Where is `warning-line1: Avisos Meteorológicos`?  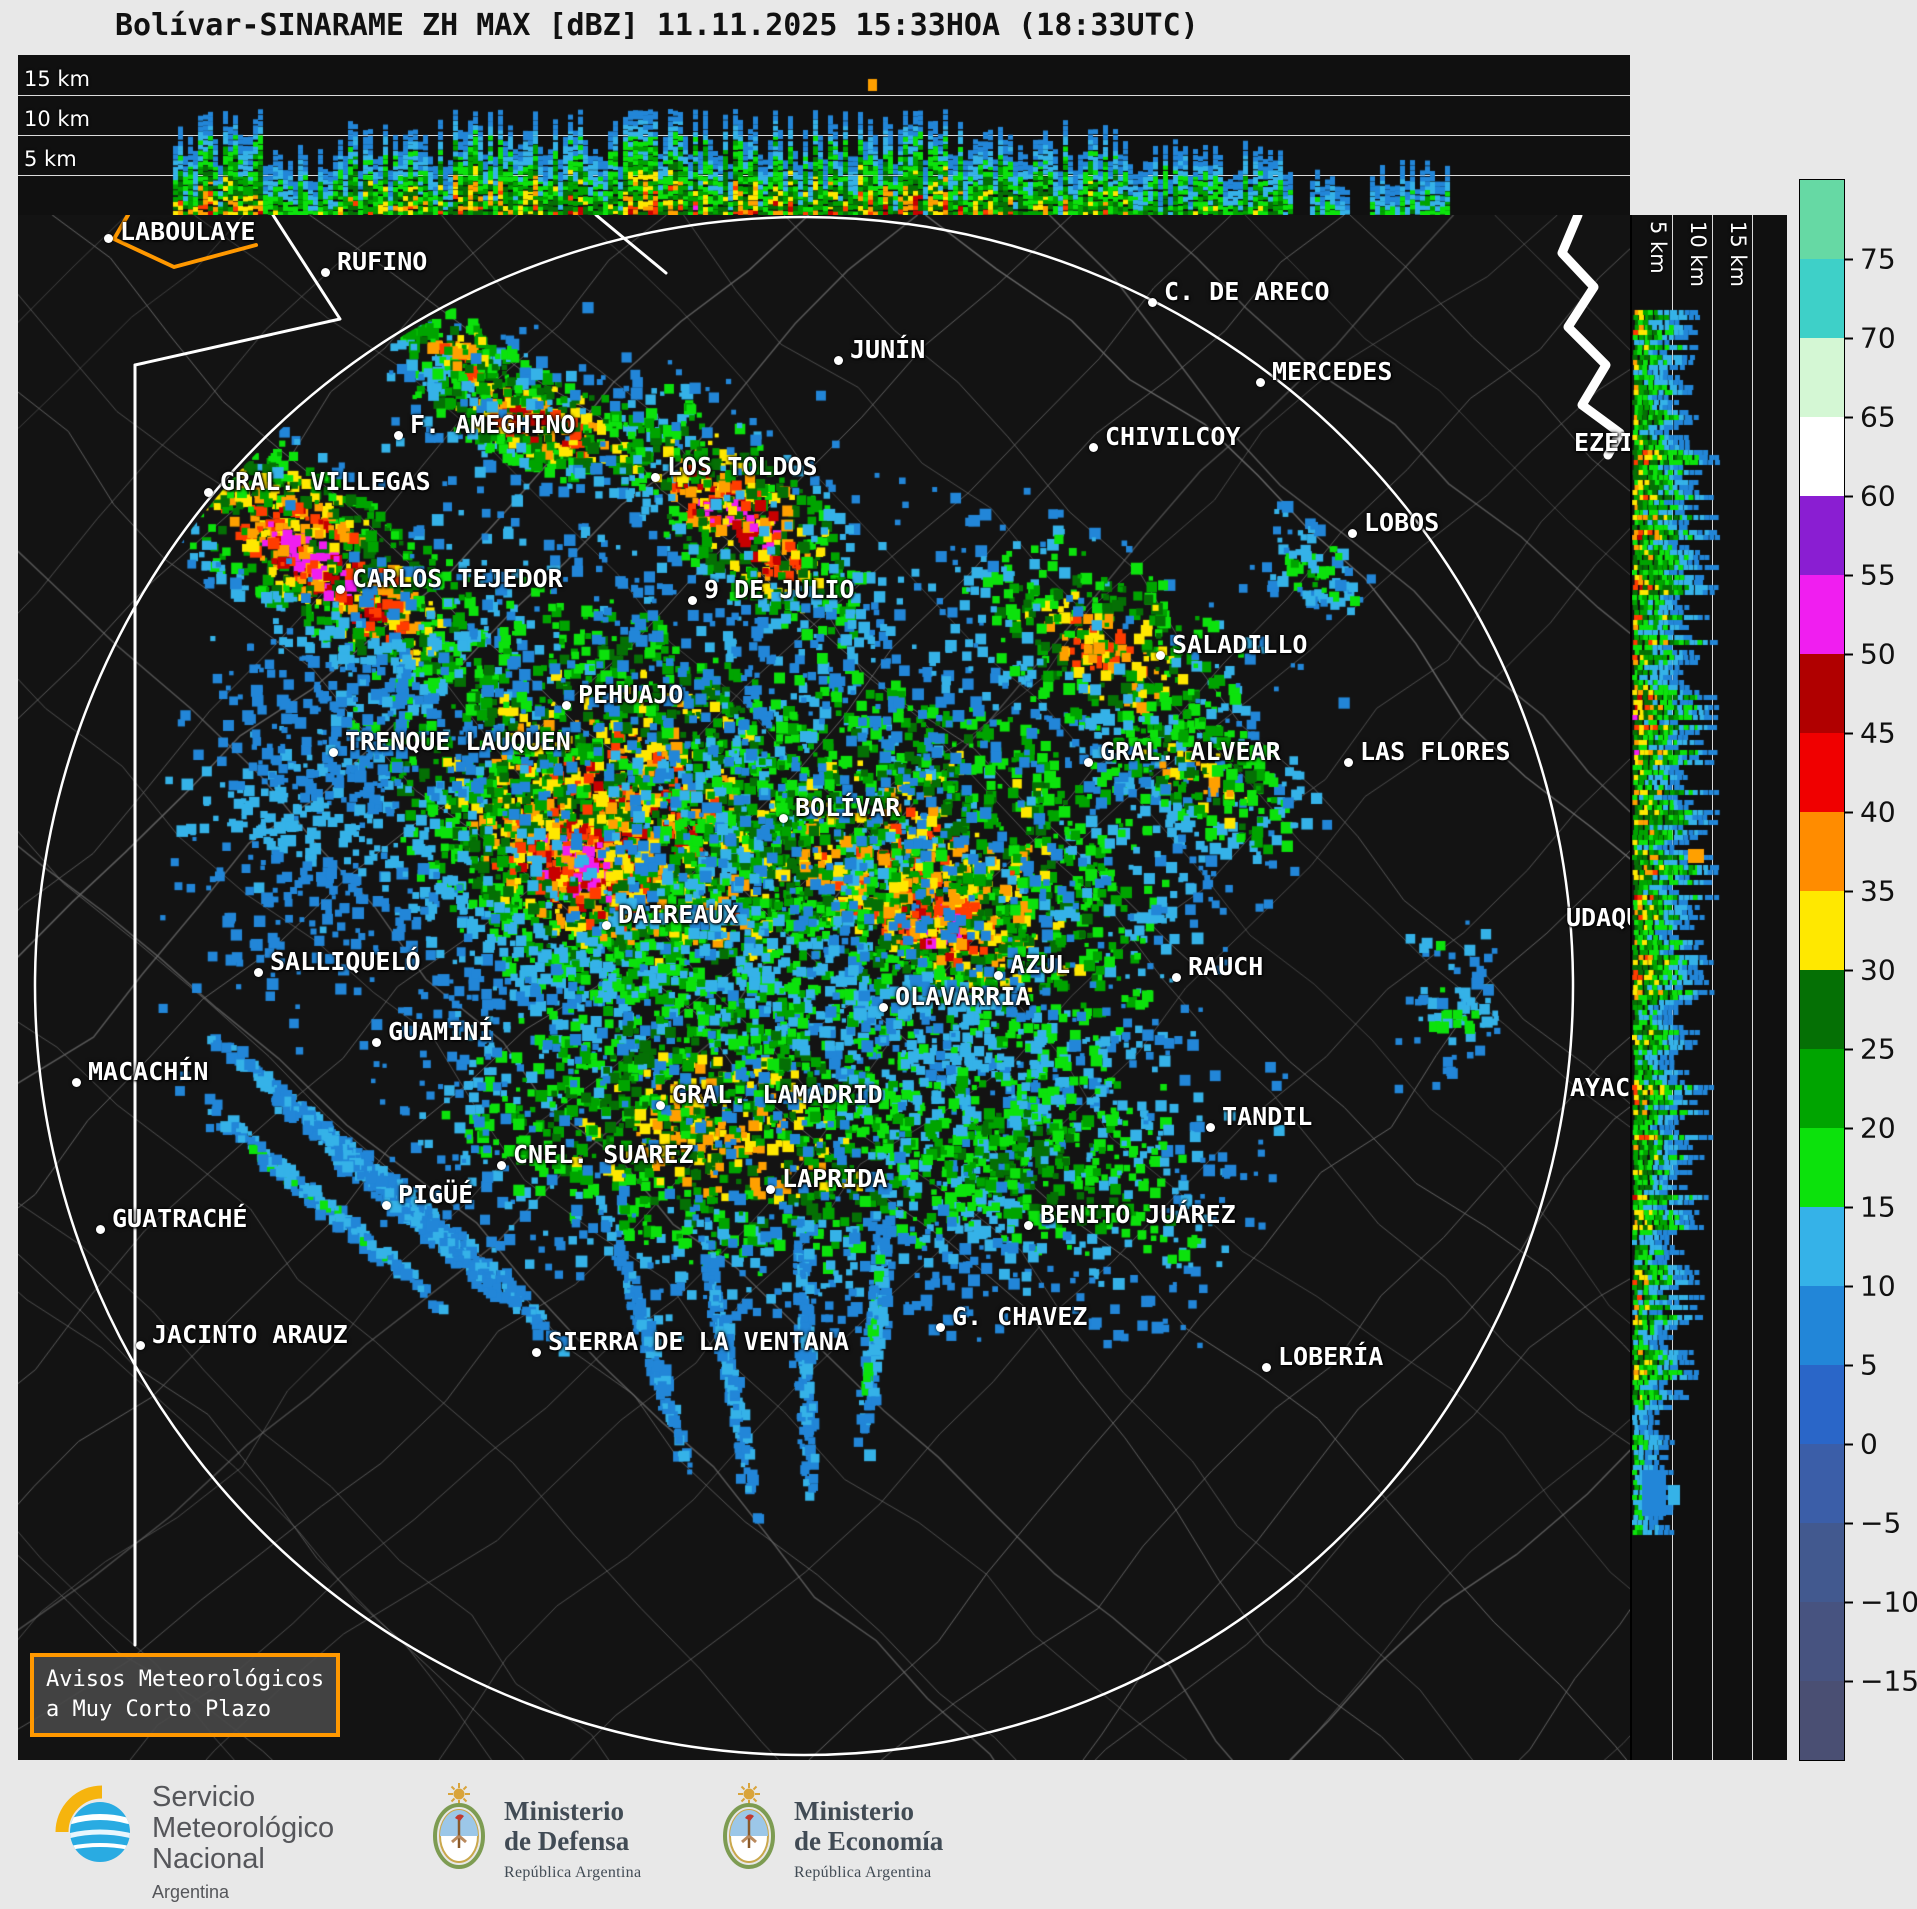 warning-line1: Avisos Meteorológicos is located at coordinates (185, 1679).